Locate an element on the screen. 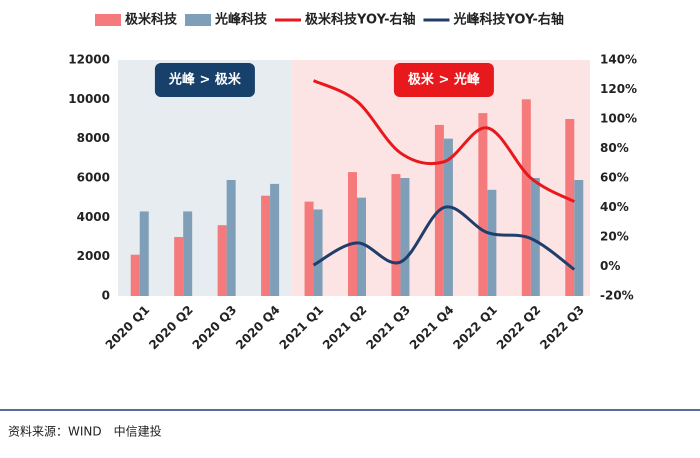  y-tick-label: 8000 is located at coordinates (93, 138).